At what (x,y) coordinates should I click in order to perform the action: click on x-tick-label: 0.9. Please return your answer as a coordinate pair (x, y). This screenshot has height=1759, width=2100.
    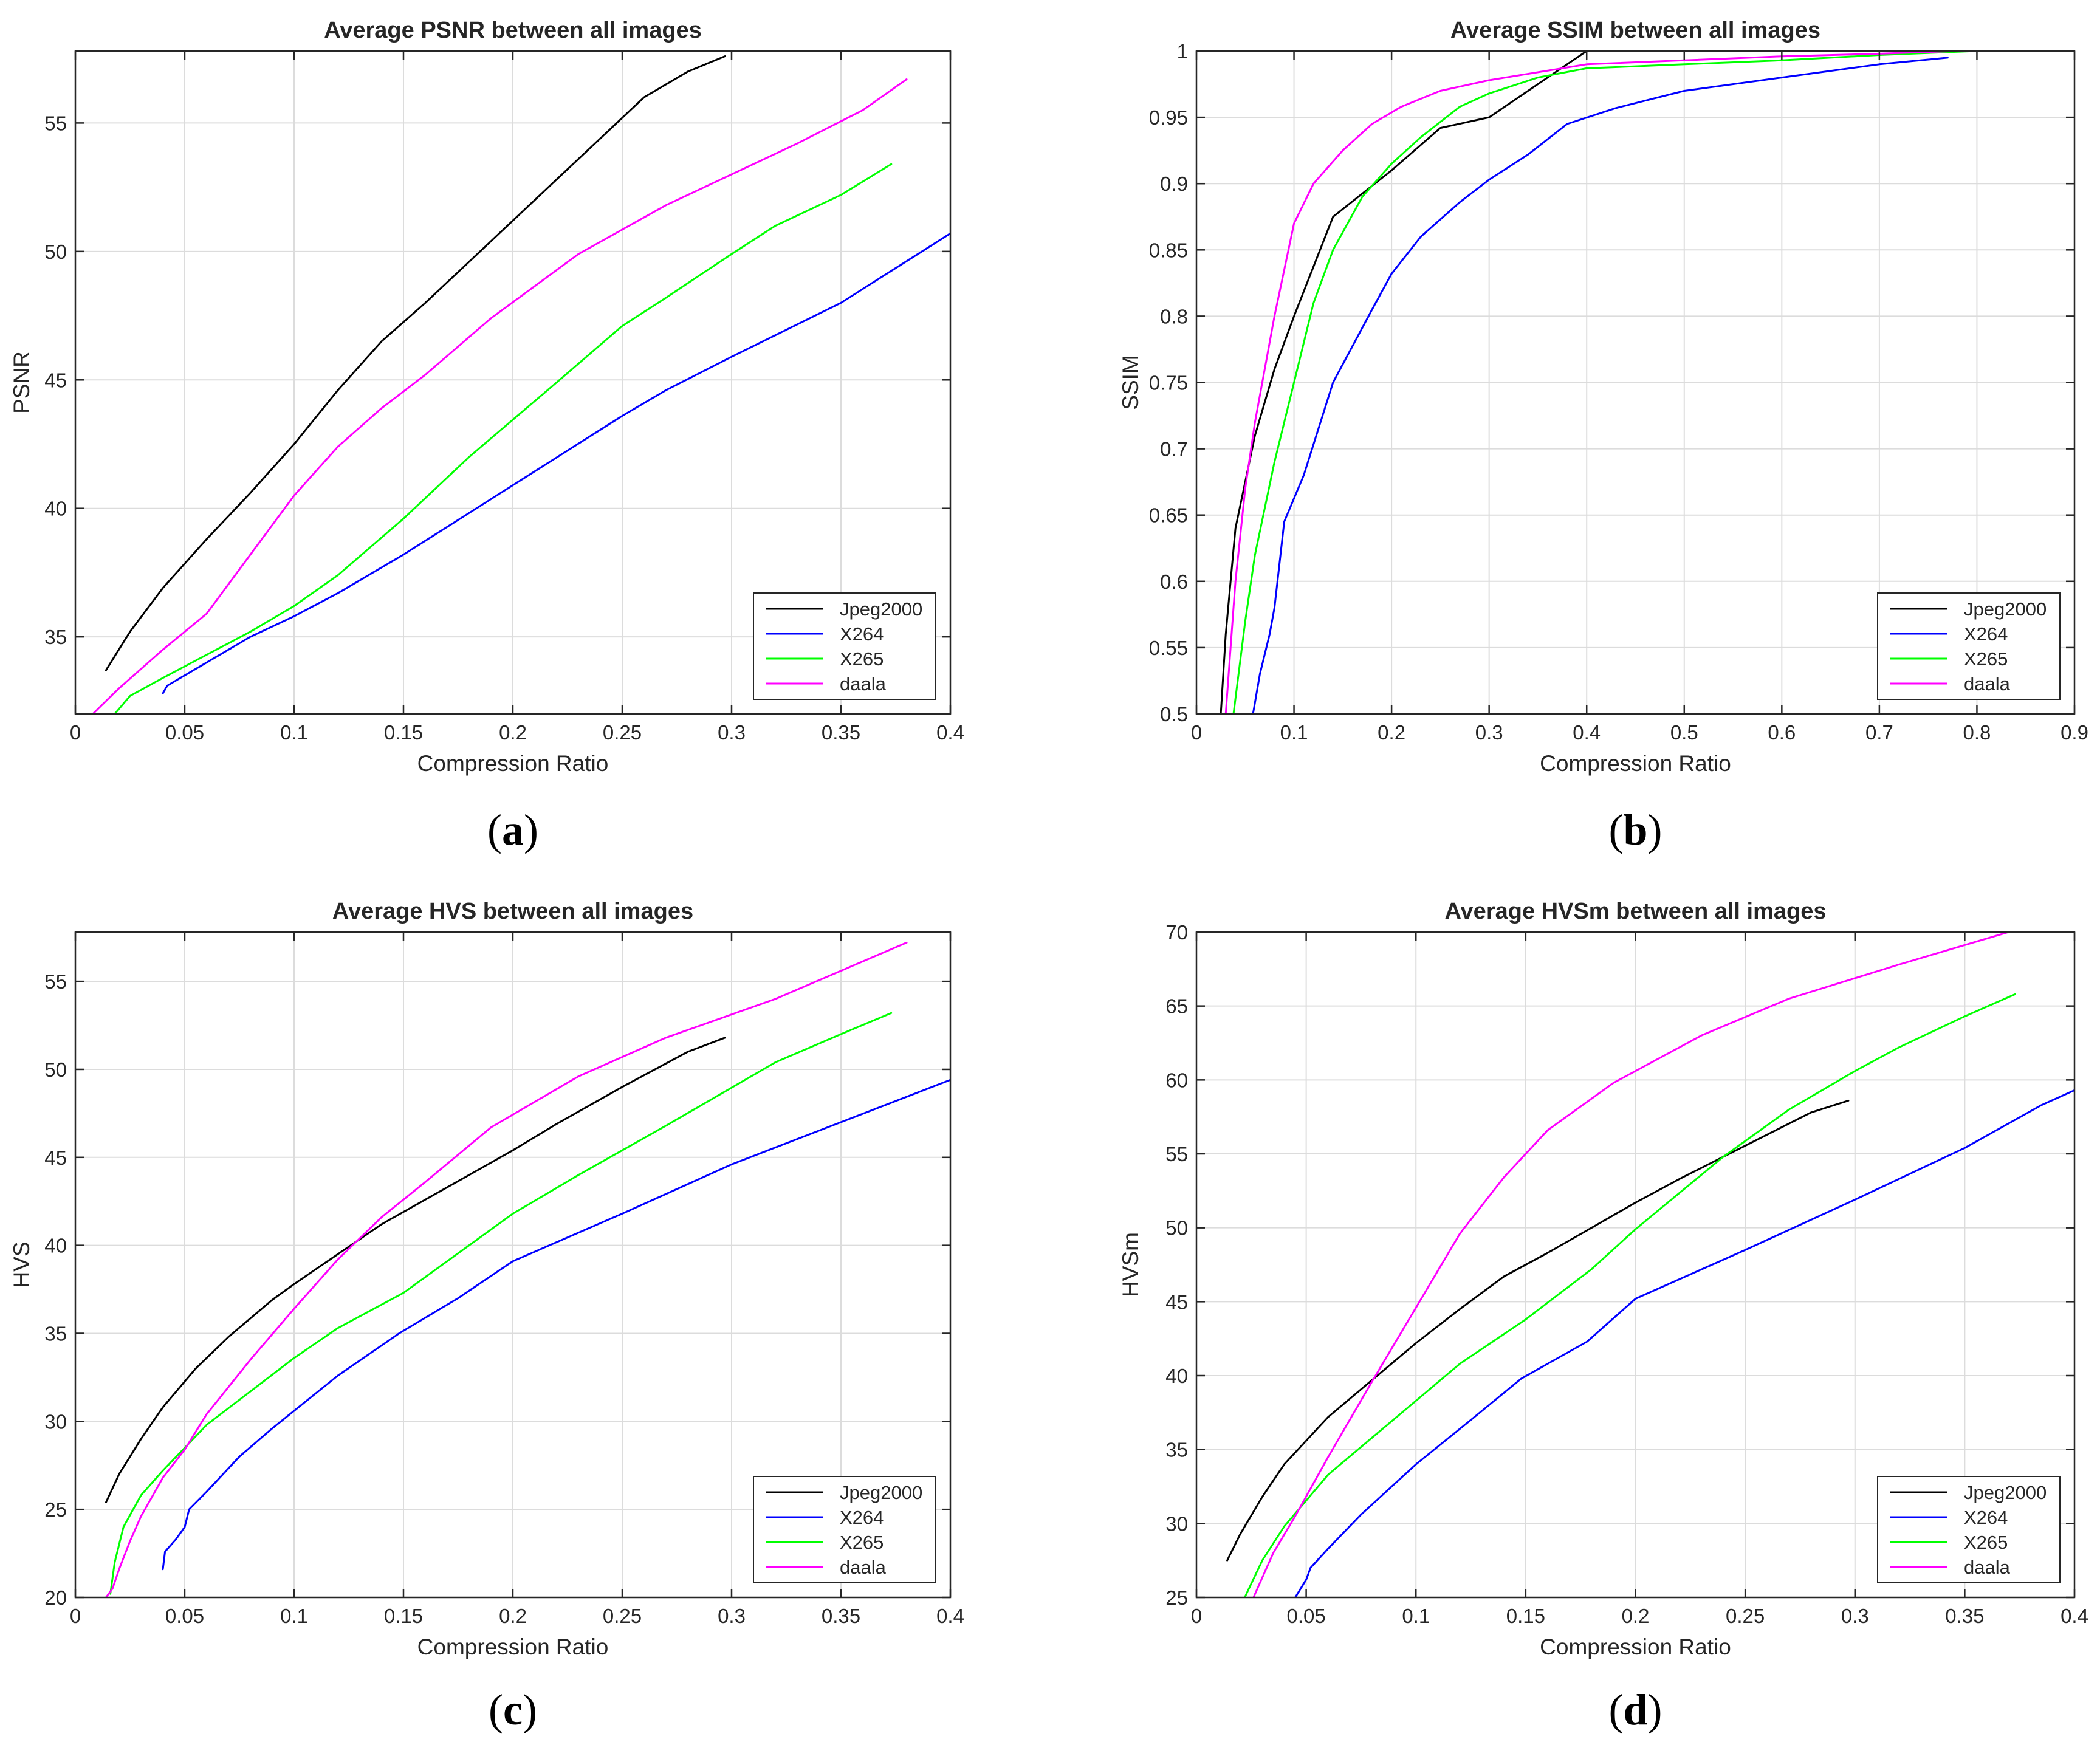
    Looking at the image, I should click on (2074, 732).